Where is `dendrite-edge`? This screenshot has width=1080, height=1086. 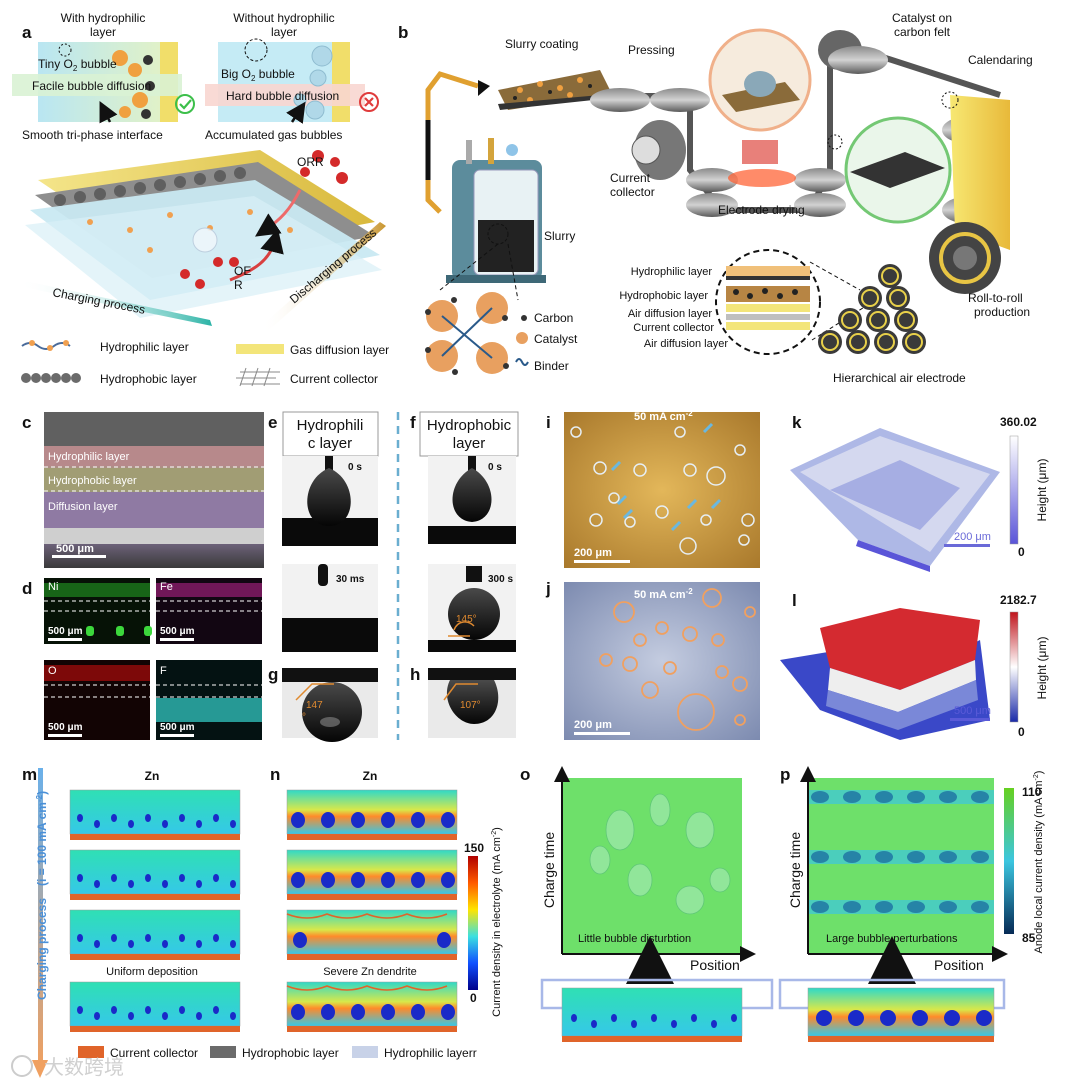 dendrite-edge is located at coordinates (367, 988).